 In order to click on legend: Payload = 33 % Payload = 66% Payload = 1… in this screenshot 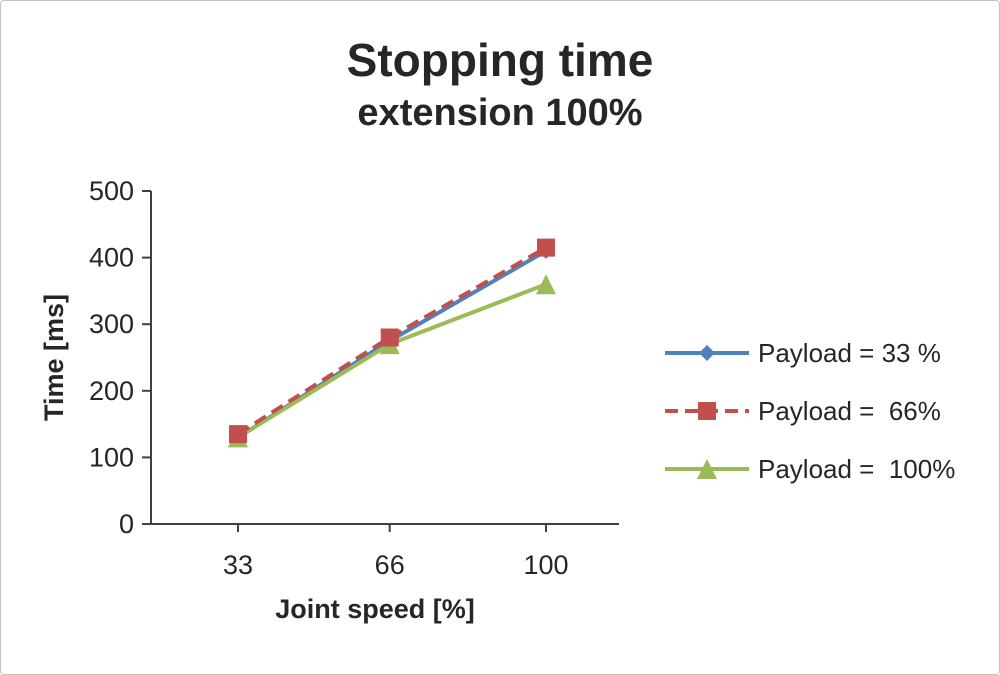, I will do `click(828, 411)`.